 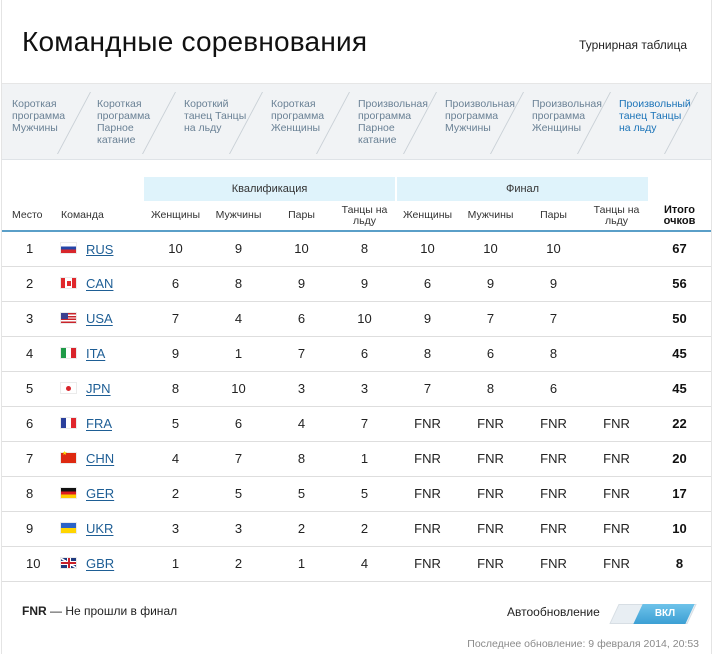 I want to click on total-points-cell: 56, so click(x=679, y=283).